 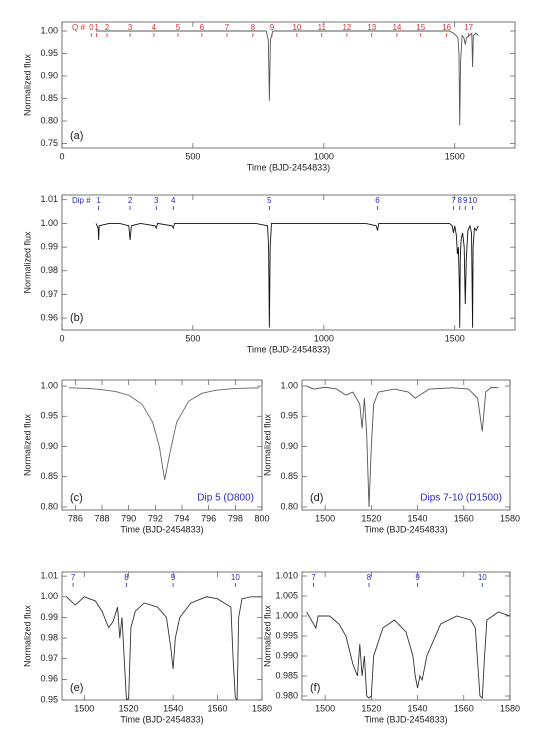 I want to click on marker-label: 13, so click(x=371, y=27).